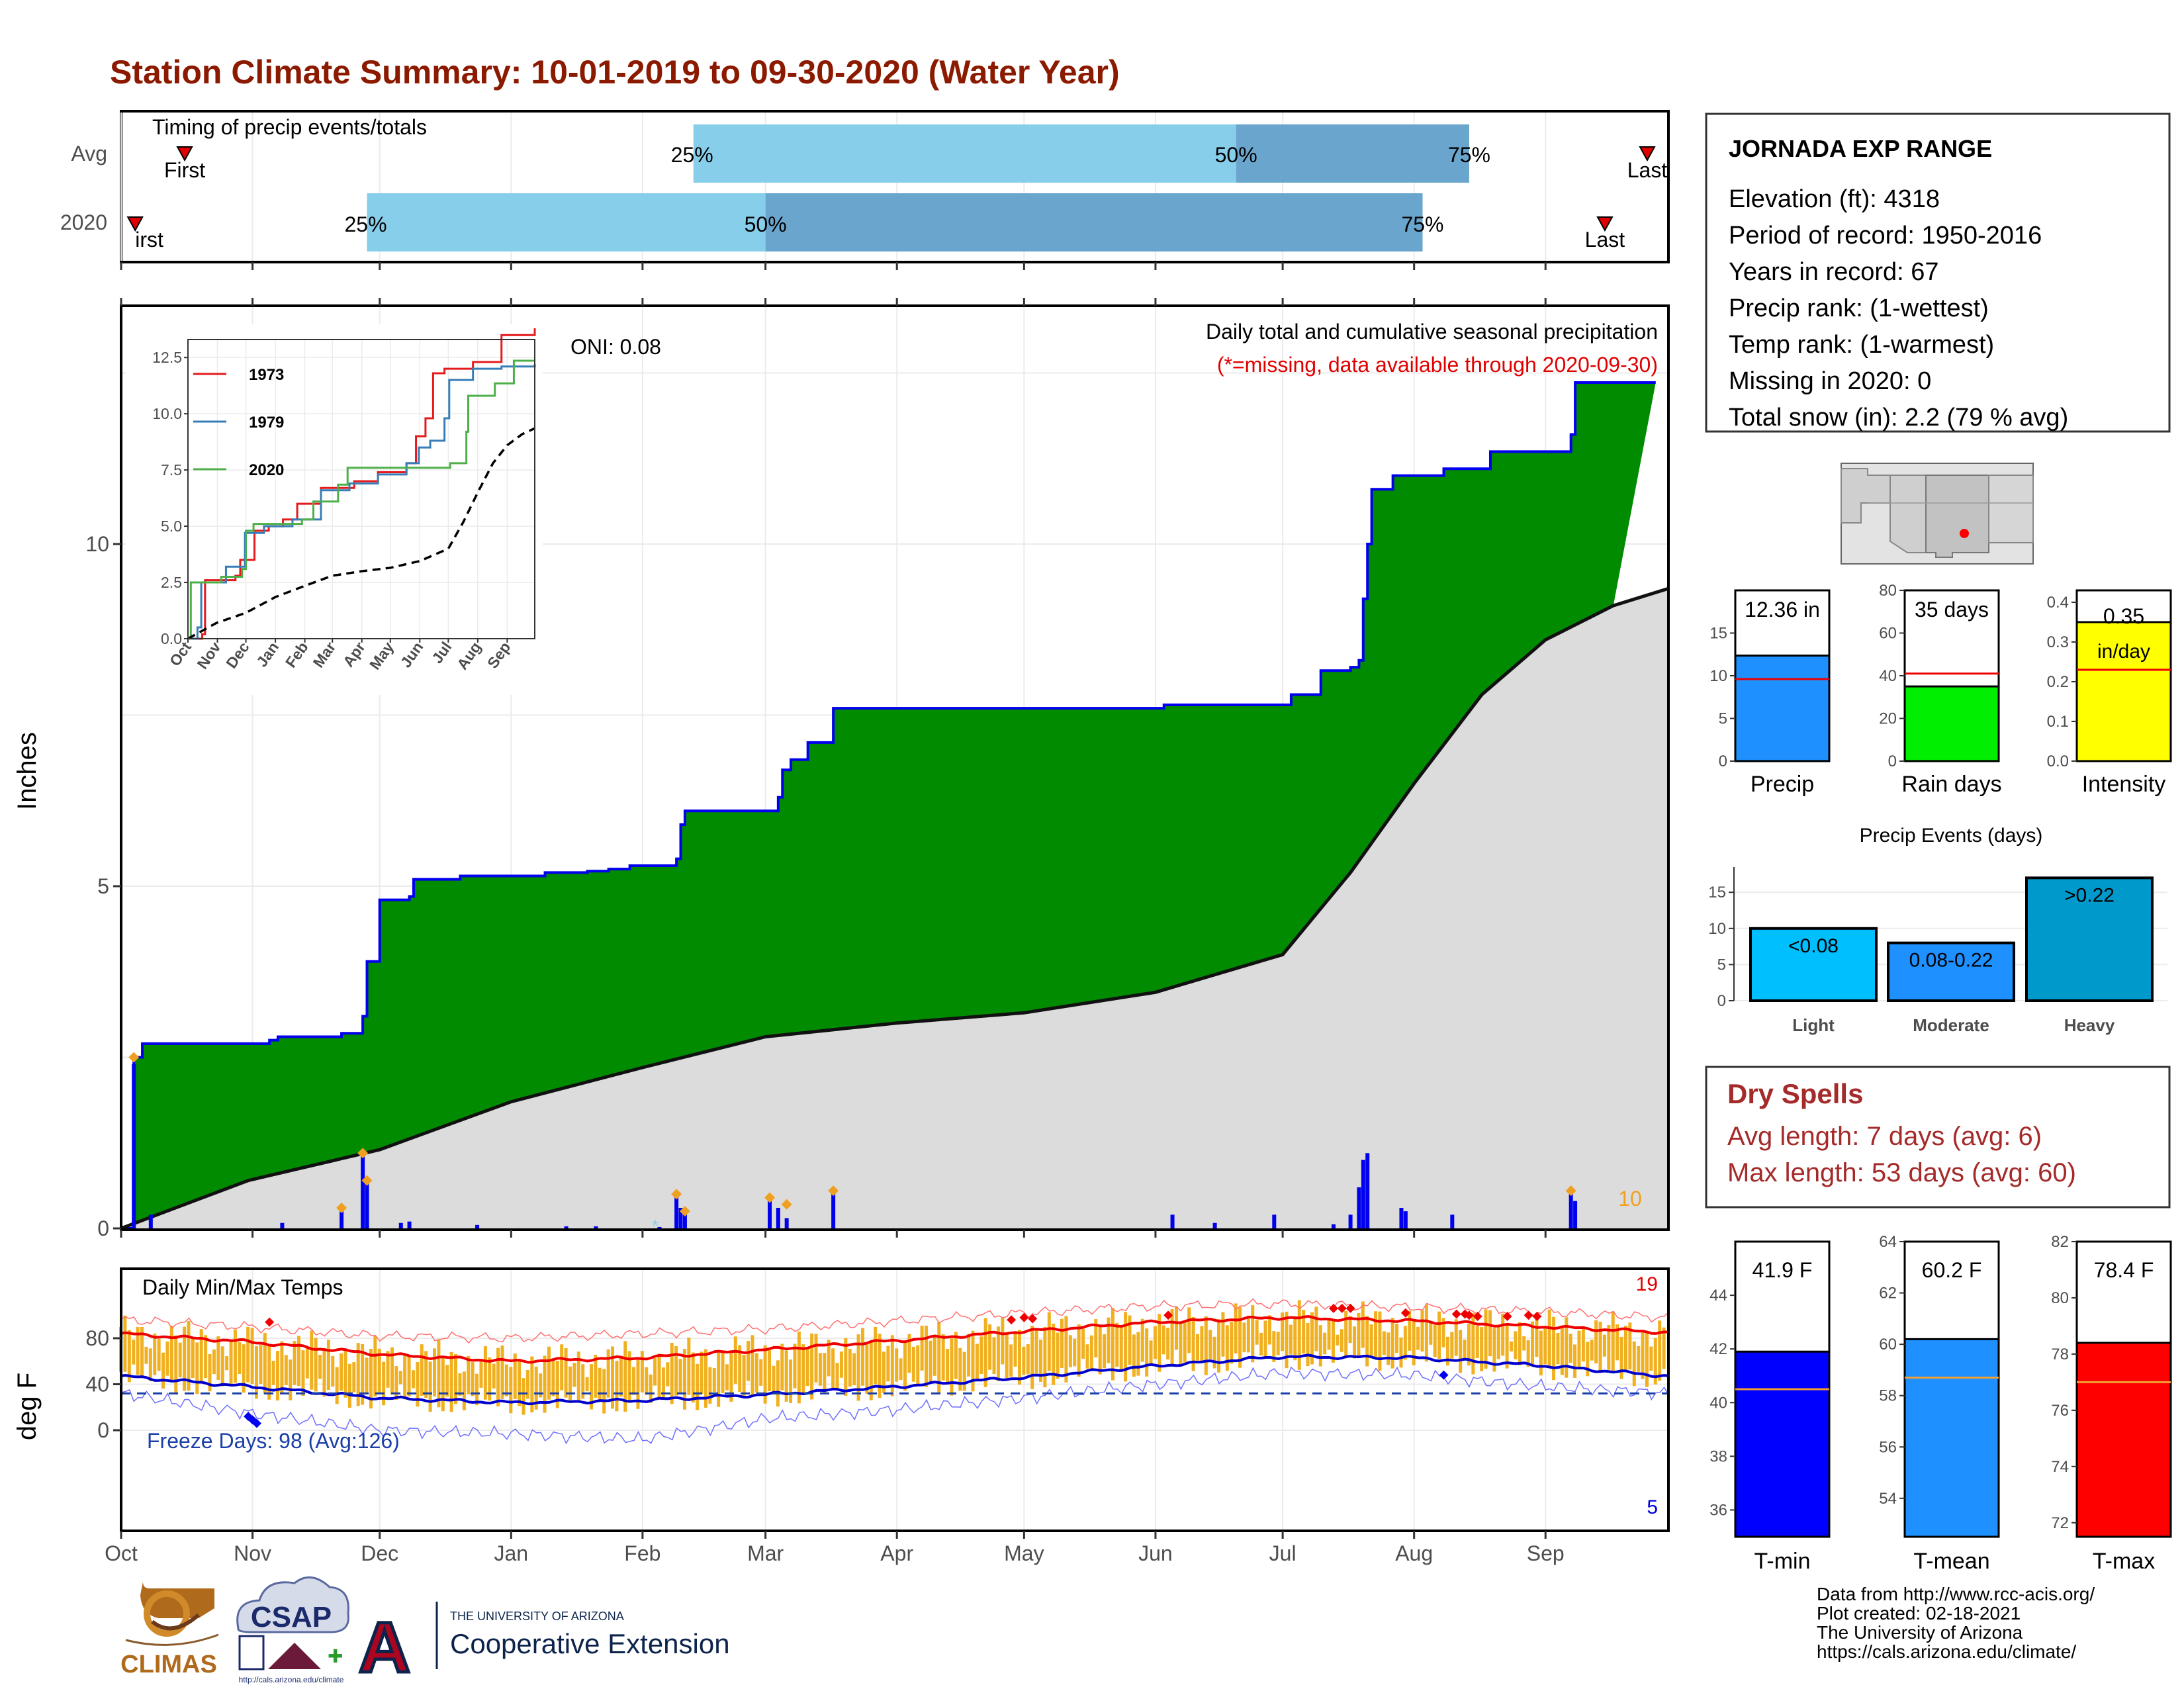 The width and height of the screenshot is (2184, 1691). I want to click on station-line-elevation: Elevation (ft): 4318, so click(1834, 199).